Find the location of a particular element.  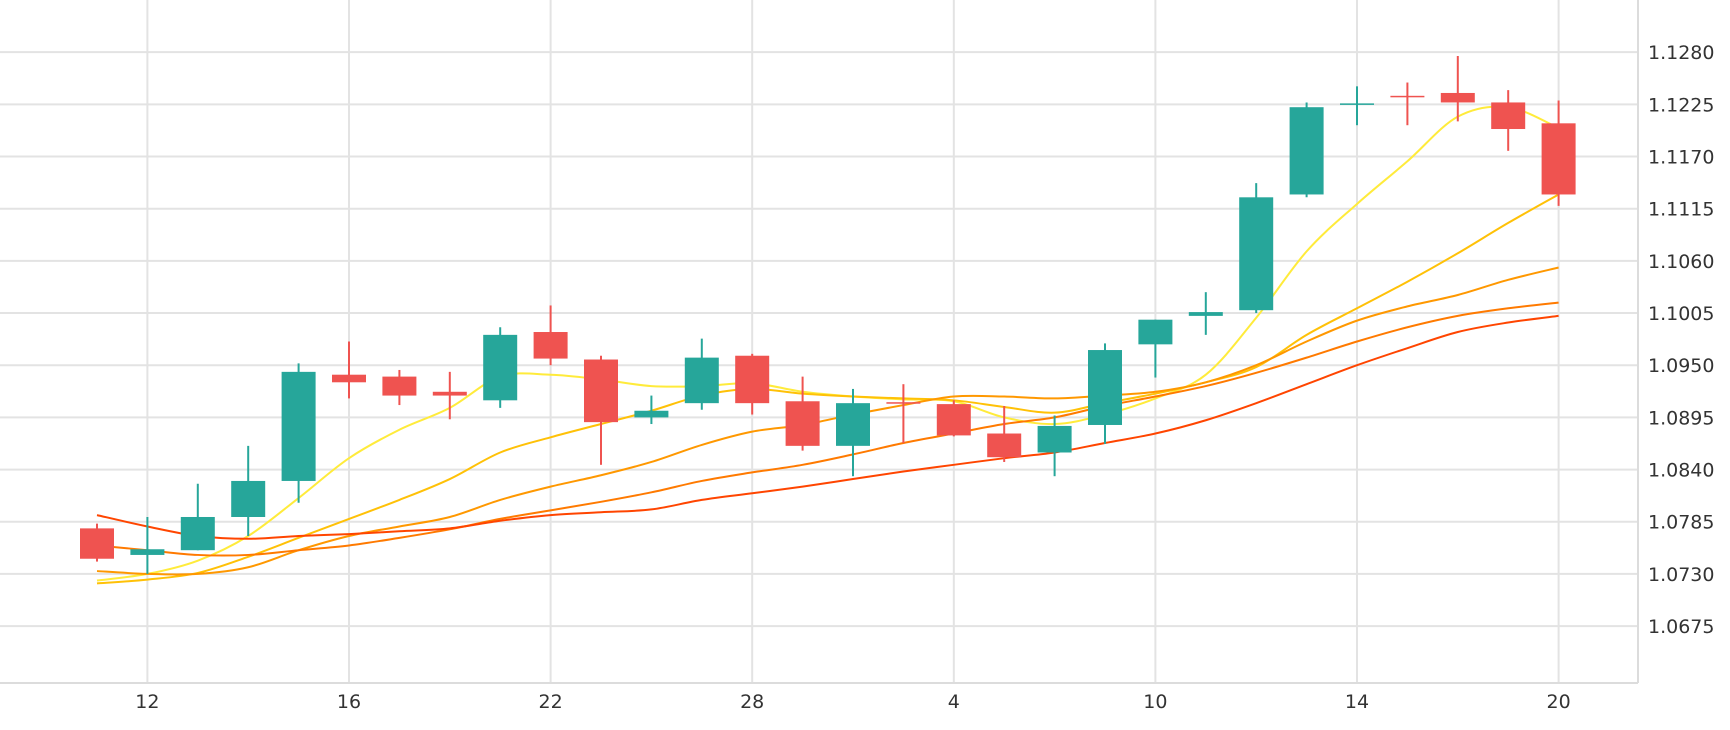

time-axis-label: 20 is located at coordinates (1559, 702).